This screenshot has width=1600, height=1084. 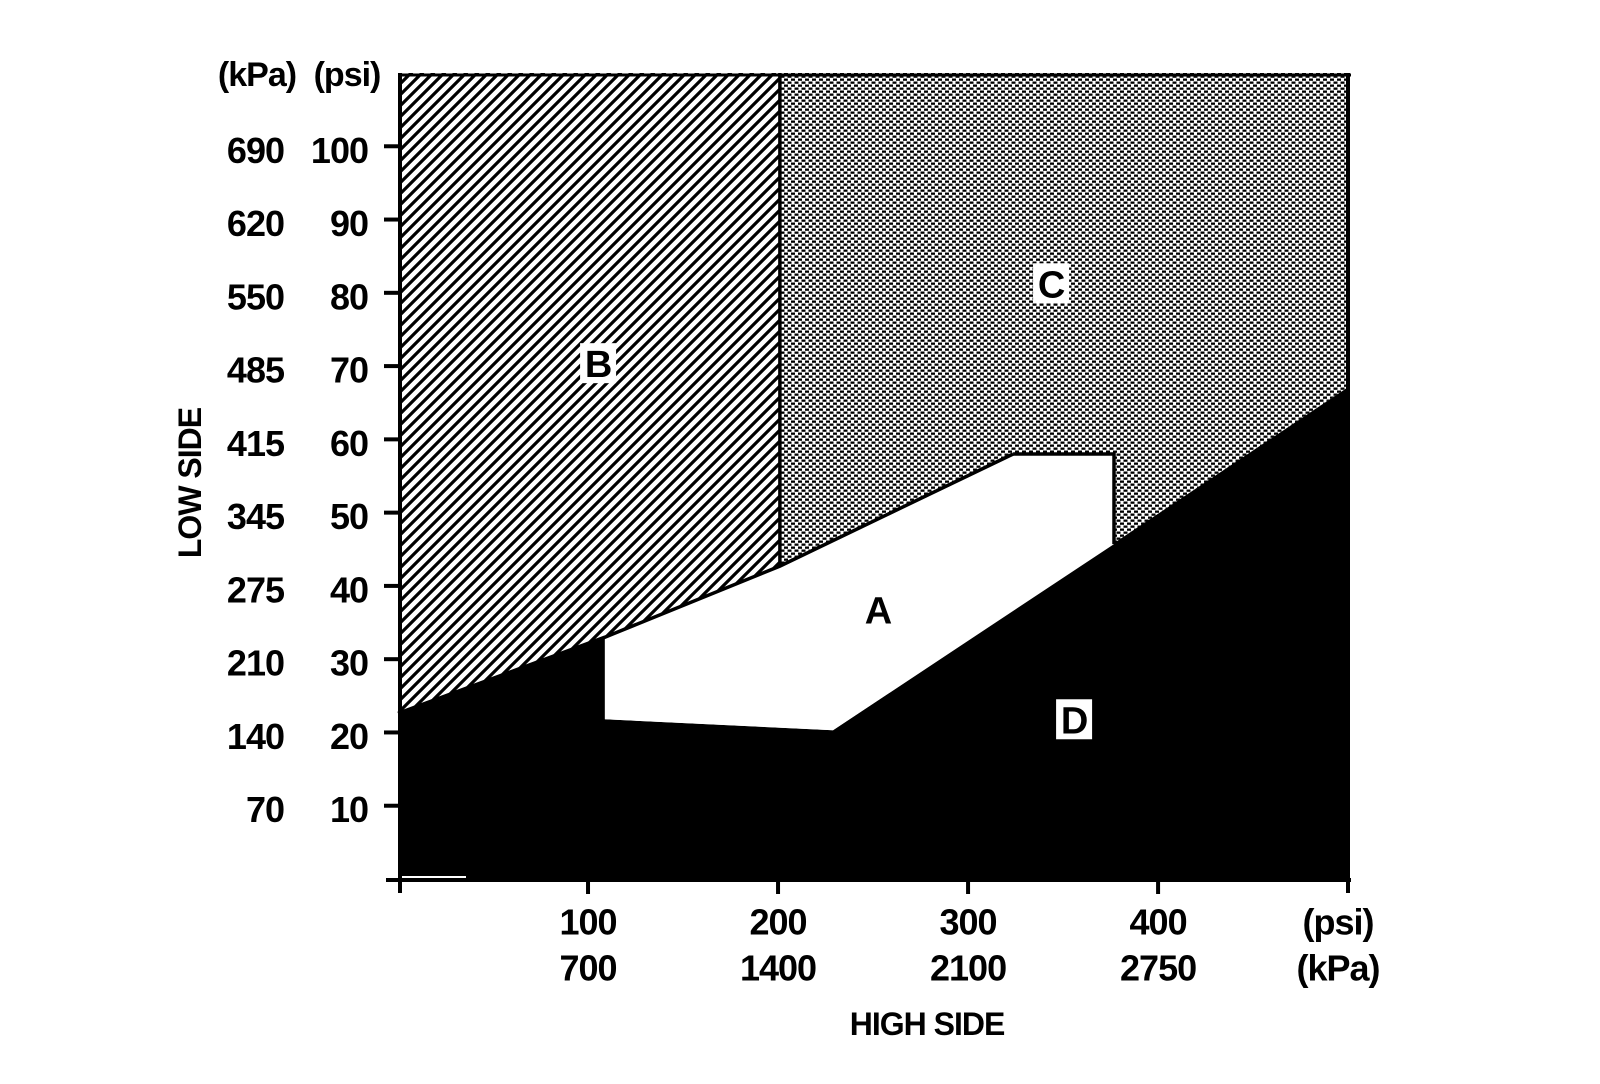 I want to click on region-A-area, so click(x=859, y=592).